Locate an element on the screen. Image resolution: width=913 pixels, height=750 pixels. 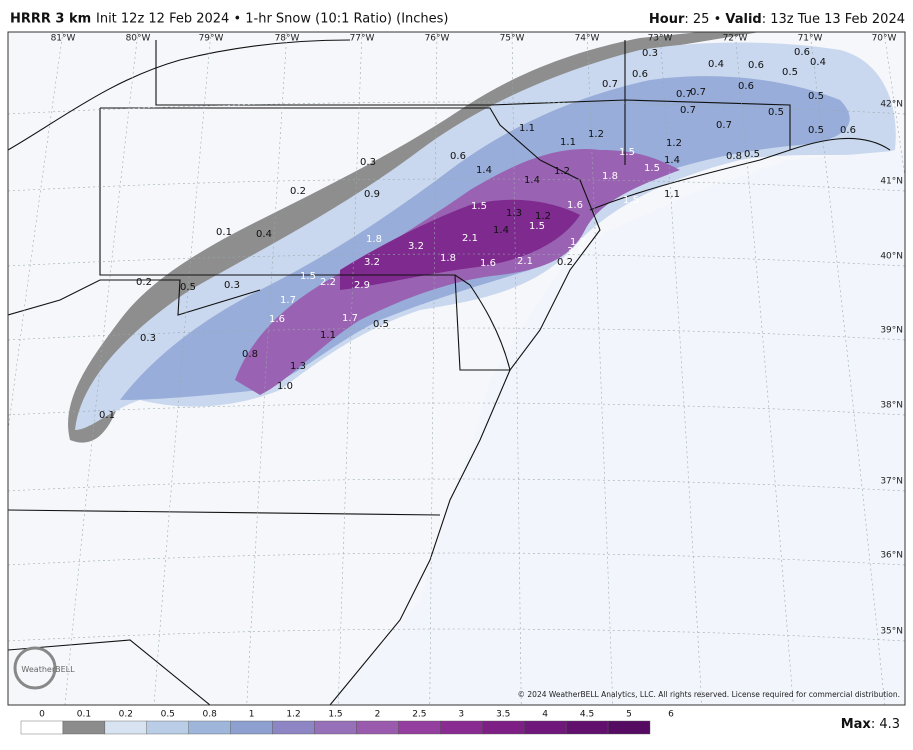
longitude-label: 71°W is located at coordinates (810, 39).